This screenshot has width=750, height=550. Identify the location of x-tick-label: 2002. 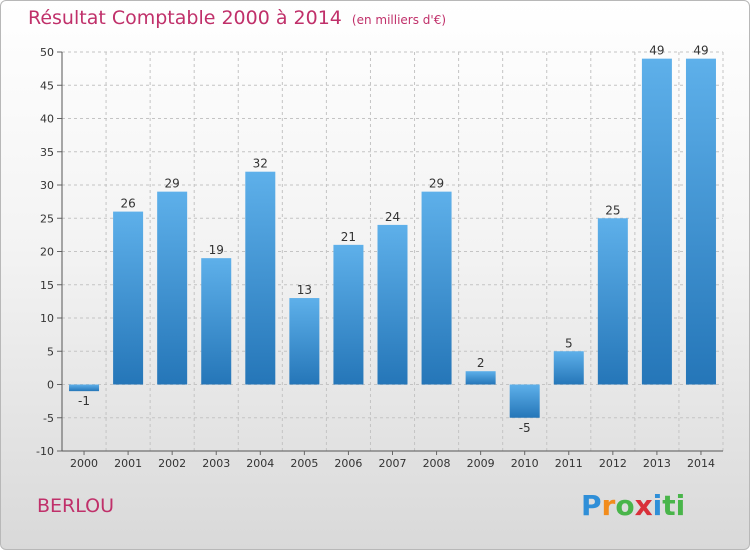
(172, 463).